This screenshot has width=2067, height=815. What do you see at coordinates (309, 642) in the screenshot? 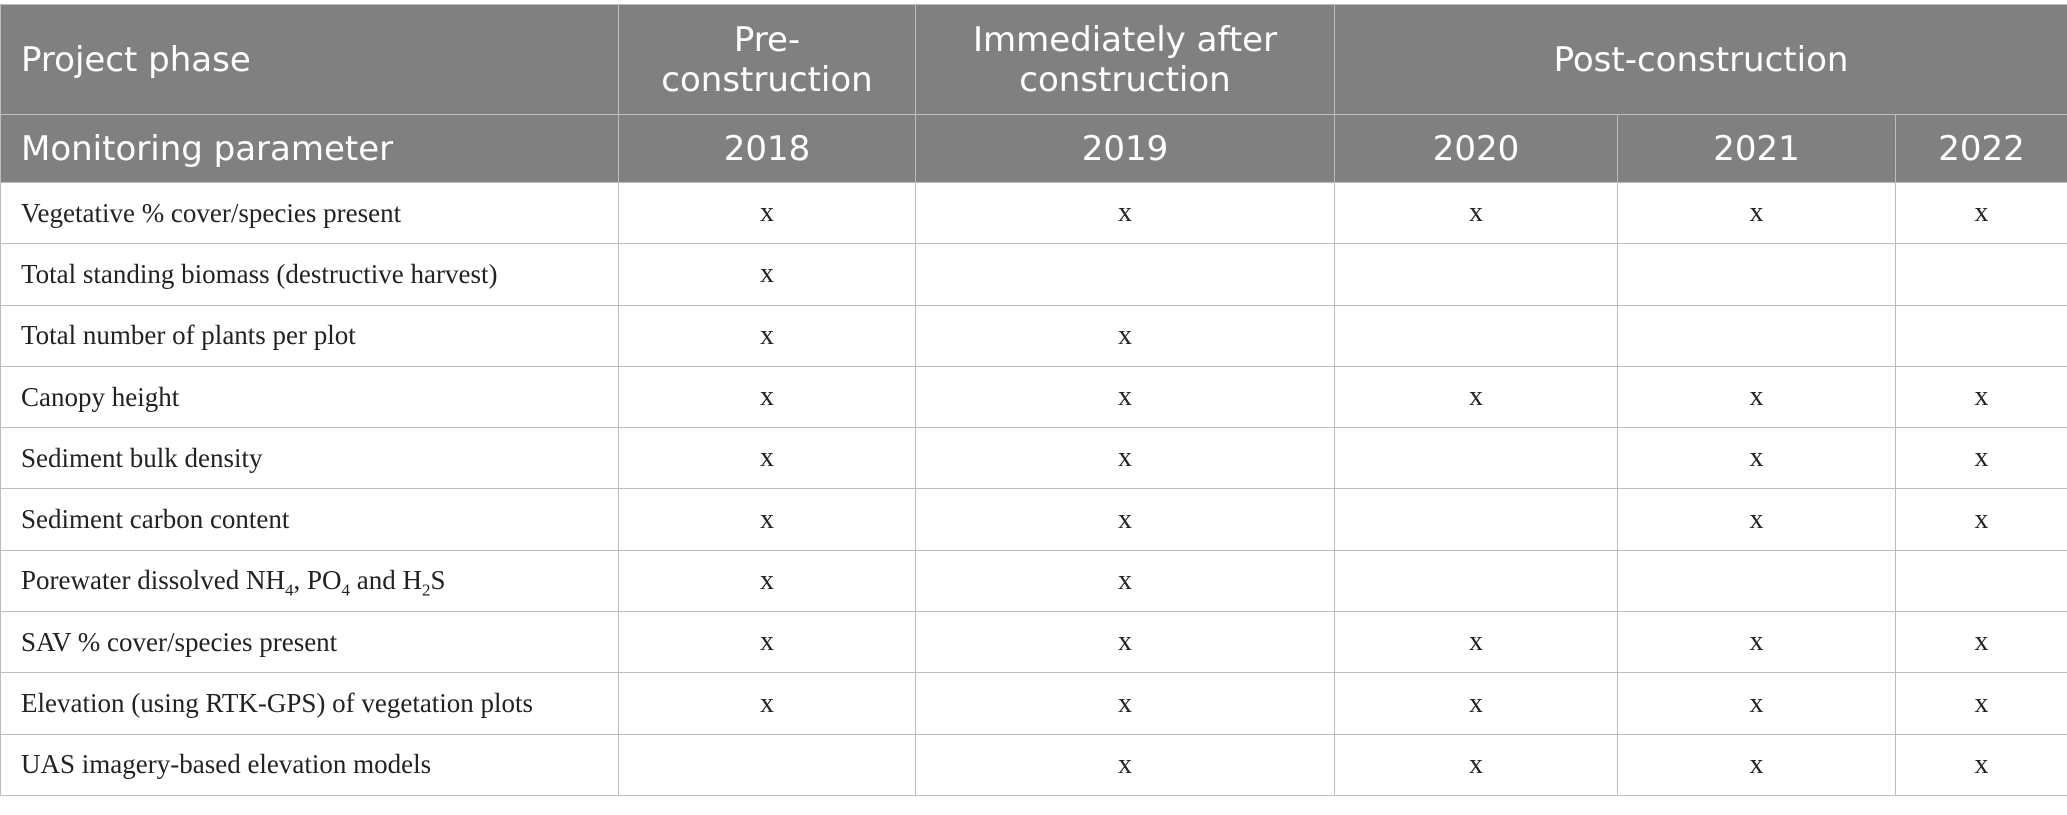
I see `parameter-cell: SAV % cover/species present` at bounding box center [309, 642].